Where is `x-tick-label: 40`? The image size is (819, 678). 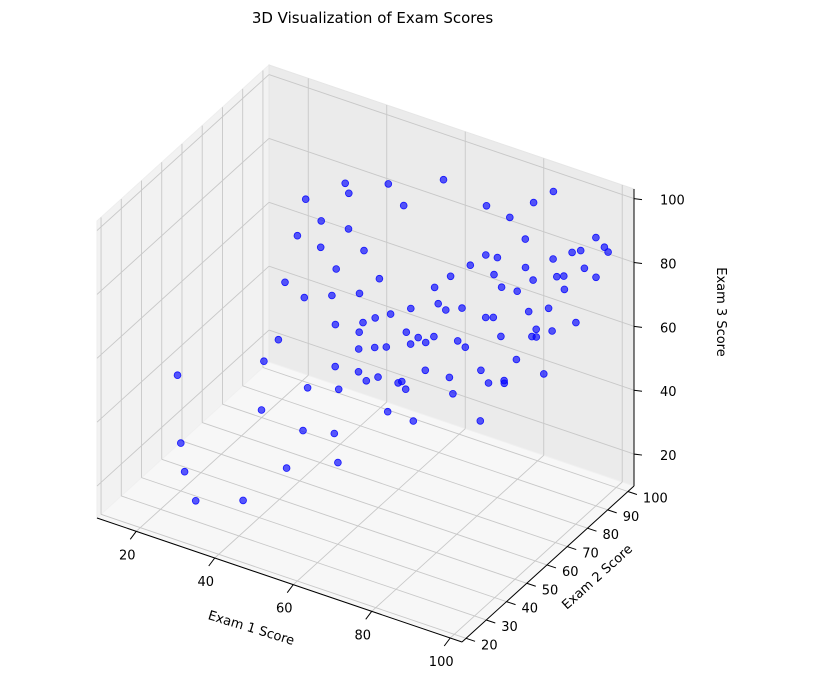 x-tick-label: 40 is located at coordinates (205, 582).